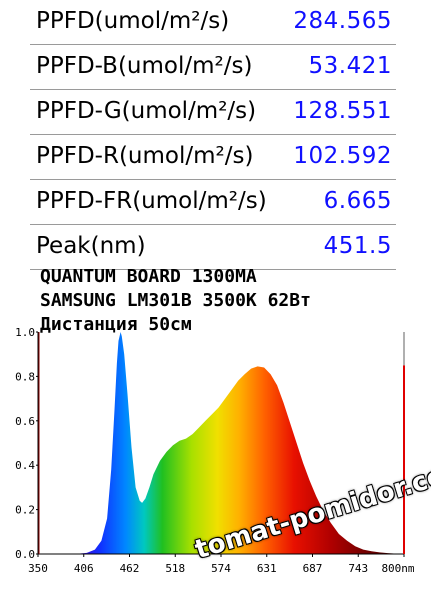  I want to click on x-tick-labels: 350 406 462 518 574 631 687 743 800nm, so click(221, 564).